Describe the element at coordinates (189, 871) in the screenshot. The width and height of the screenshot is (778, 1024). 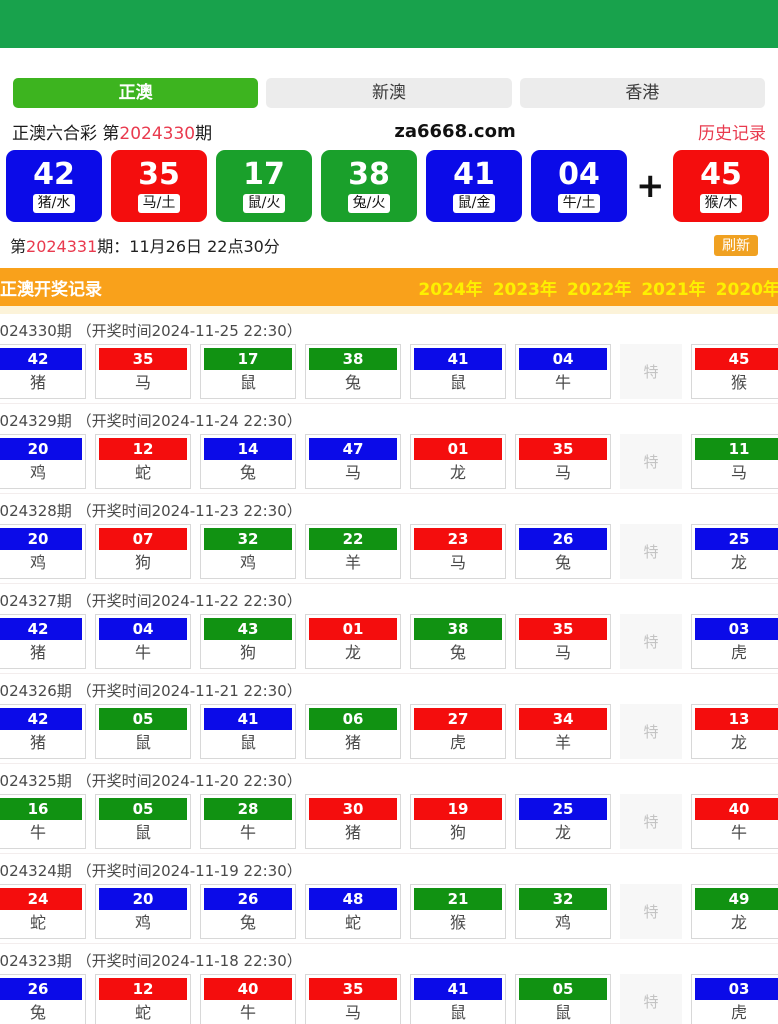
I see `record-draw-time: （开奖时间2024-11-19 22:30）` at that location.